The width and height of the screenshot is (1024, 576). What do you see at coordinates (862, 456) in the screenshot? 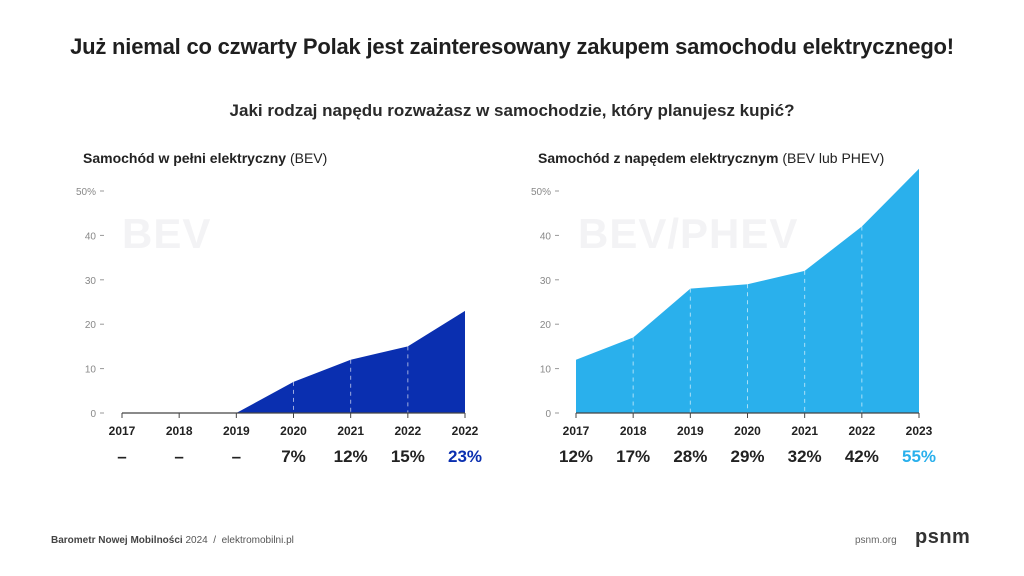
I see `data-label: 42%` at bounding box center [862, 456].